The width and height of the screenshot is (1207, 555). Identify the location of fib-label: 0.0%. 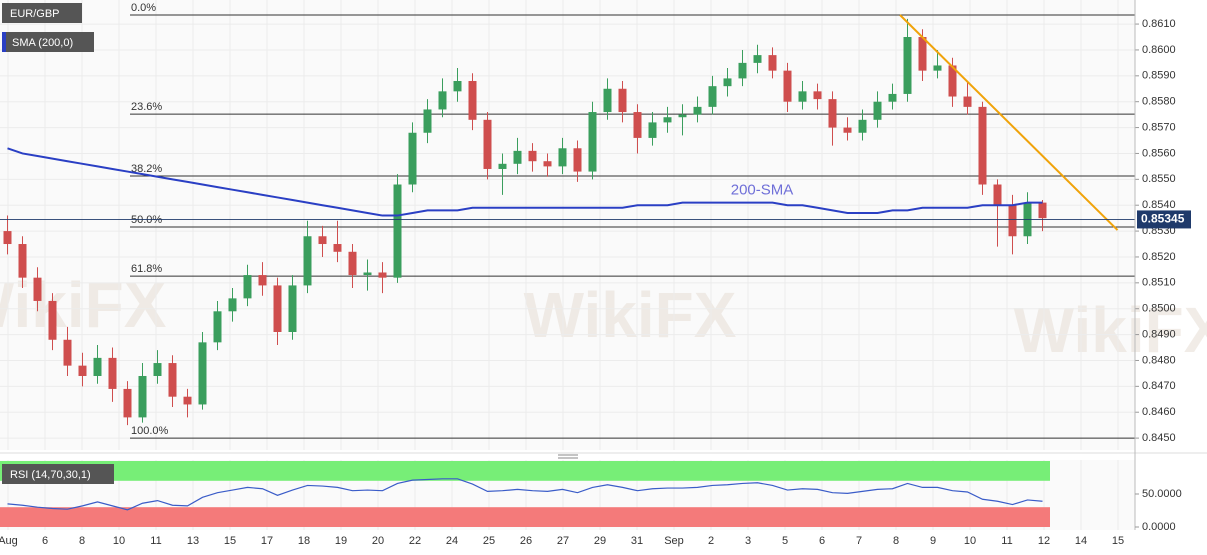
(143, 8).